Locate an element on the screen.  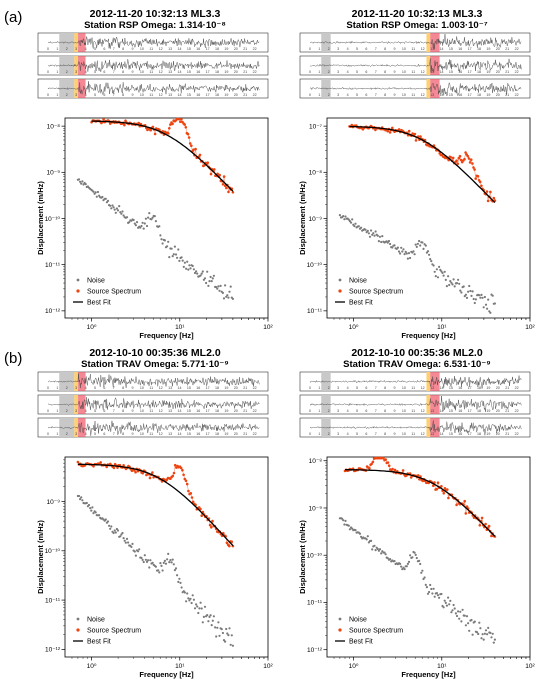
panel-label-b: (b) is located at coordinates (13, 358).